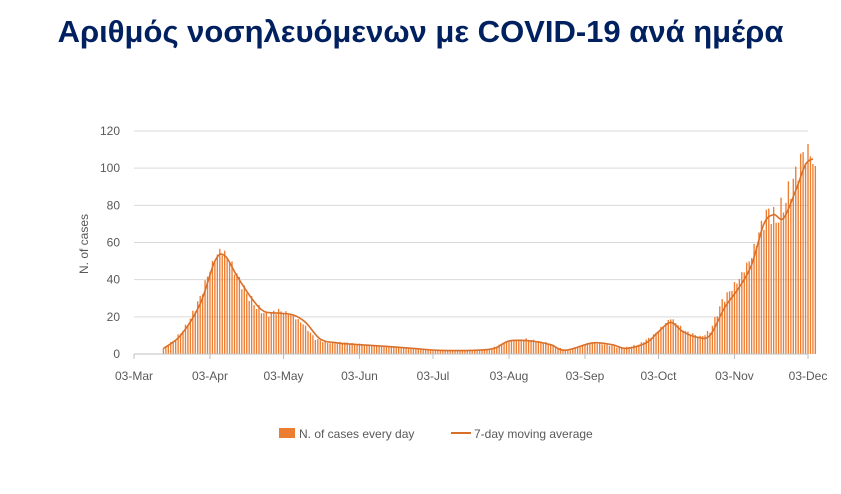  What do you see at coordinates (585, 376) in the screenshot?
I see `x-tick-label: 03-Sep` at bounding box center [585, 376].